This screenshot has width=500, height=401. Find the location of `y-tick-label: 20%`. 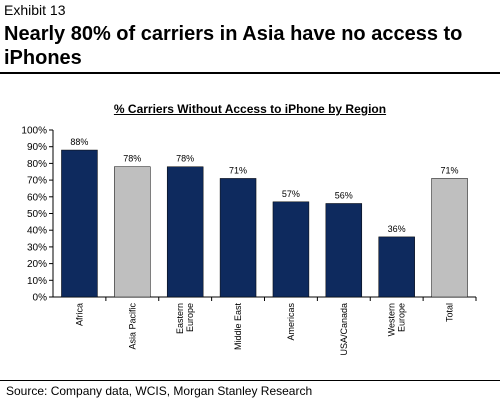

y-tick-label: 20% is located at coordinates (37, 264).